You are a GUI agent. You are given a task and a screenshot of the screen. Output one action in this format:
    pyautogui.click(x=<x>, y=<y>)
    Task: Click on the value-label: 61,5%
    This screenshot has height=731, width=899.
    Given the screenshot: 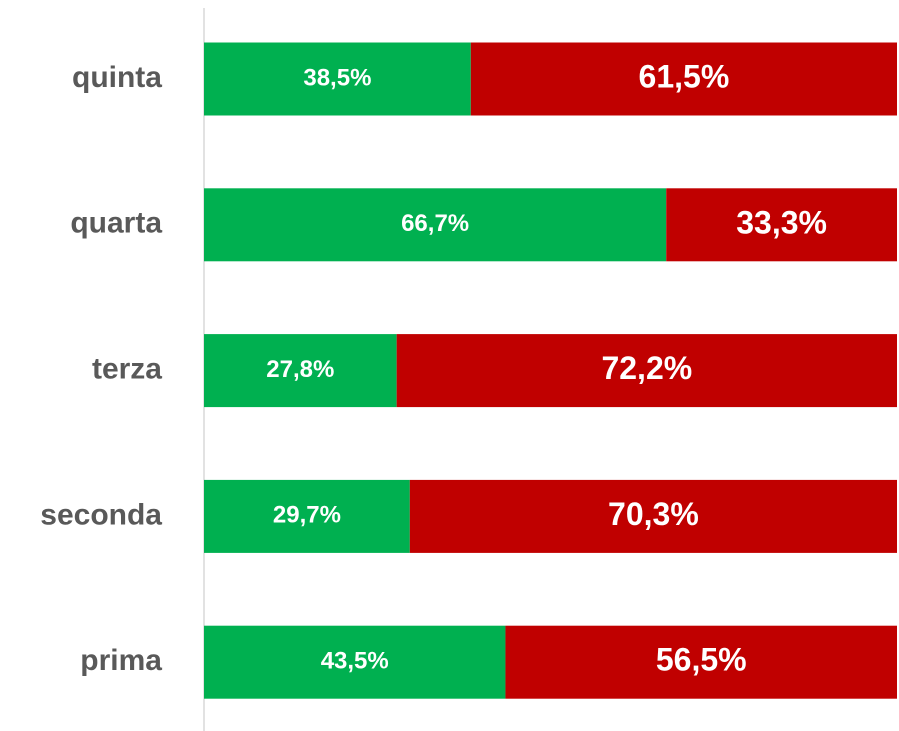 What is the action you would take?
    pyautogui.click(x=684, y=76)
    